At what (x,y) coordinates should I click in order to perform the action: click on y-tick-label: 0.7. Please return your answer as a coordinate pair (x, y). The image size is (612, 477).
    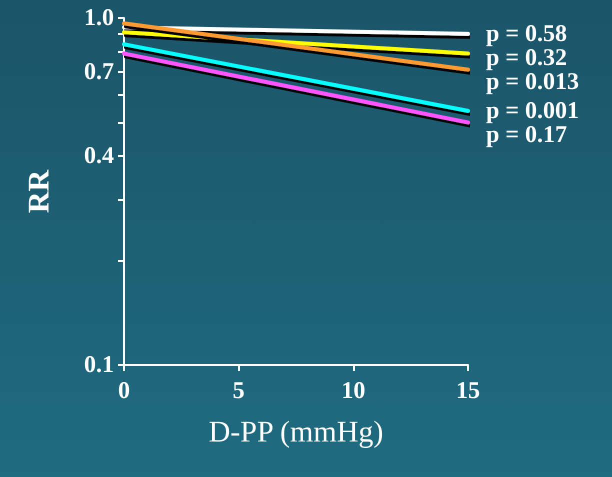
    Looking at the image, I should click on (99, 71).